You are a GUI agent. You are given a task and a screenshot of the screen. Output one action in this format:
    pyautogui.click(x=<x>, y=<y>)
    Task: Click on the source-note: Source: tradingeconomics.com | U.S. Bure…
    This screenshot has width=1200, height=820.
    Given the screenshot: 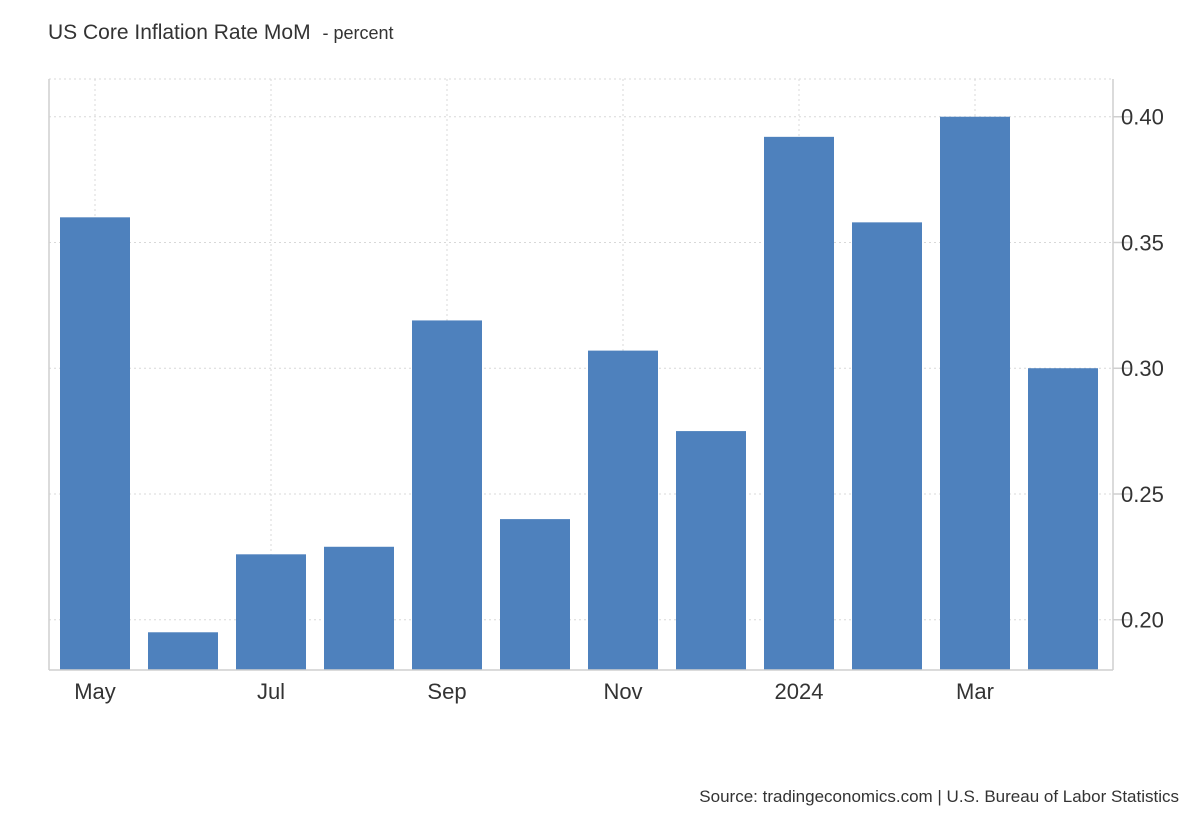 What is the action you would take?
    pyautogui.click(x=939, y=796)
    